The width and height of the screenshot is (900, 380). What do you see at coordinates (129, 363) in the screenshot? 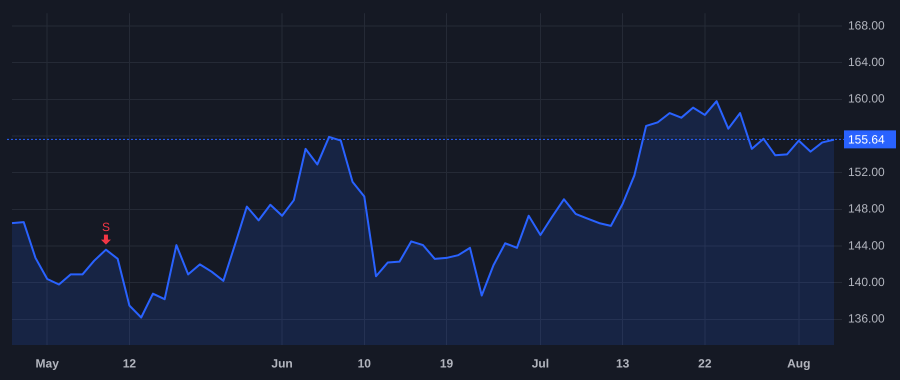
I see `x-tick-label: 12` at bounding box center [129, 363].